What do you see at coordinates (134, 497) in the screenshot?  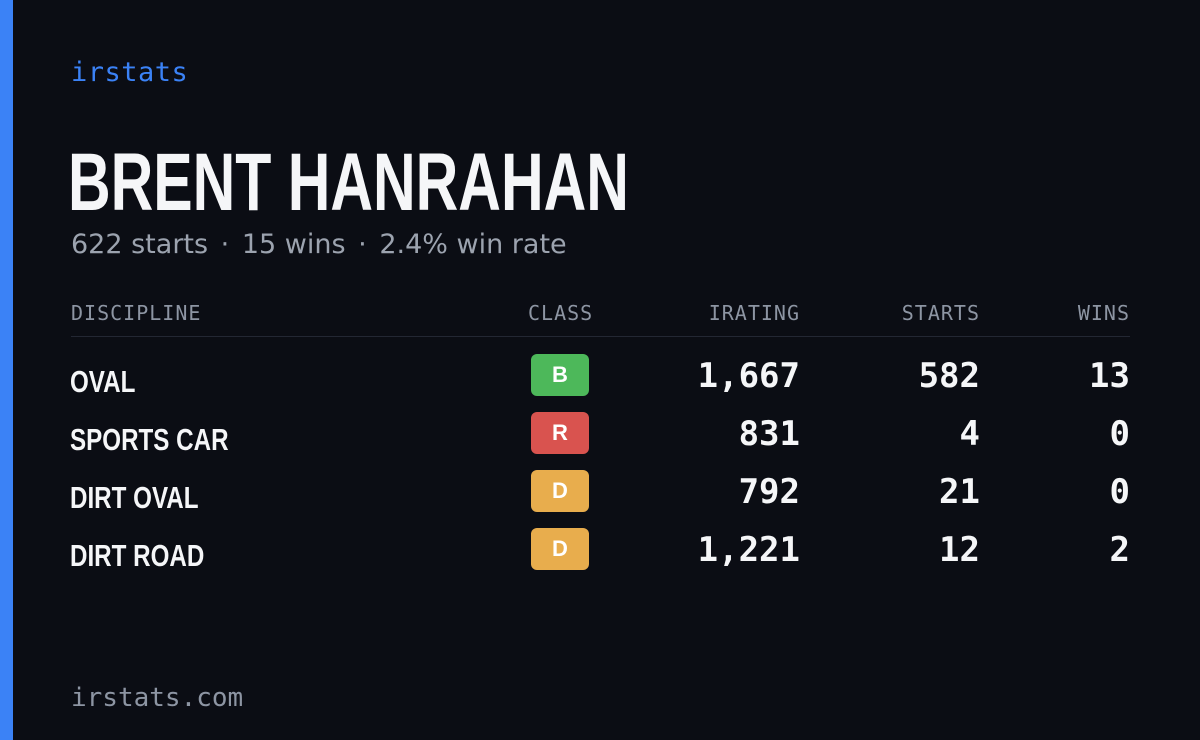 I see `discipline-name: DIRT OVAL` at bounding box center [134, 497].